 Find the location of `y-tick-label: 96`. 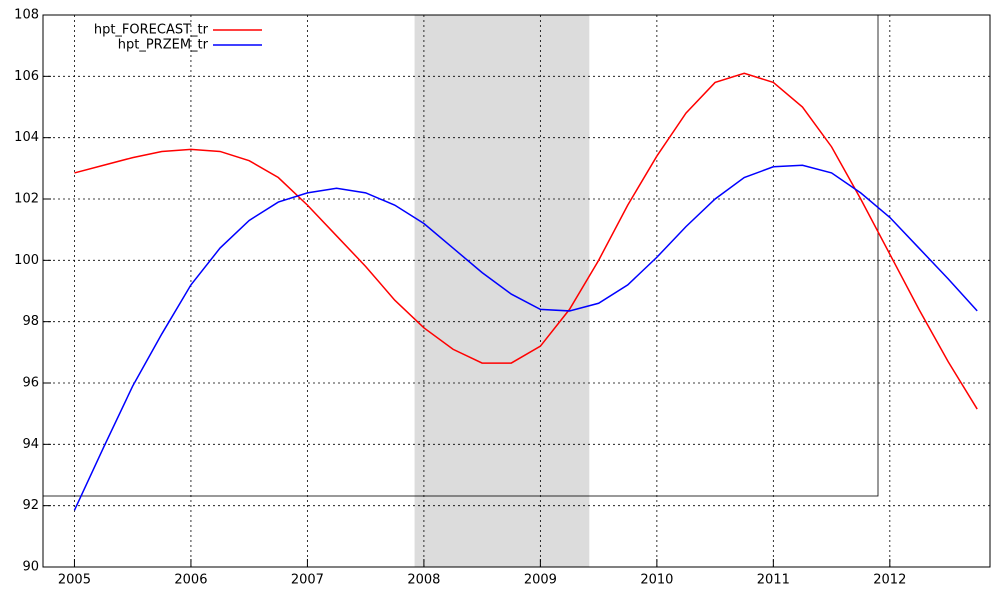

y-tick-label: 96 is located at coordinates (30, 383).